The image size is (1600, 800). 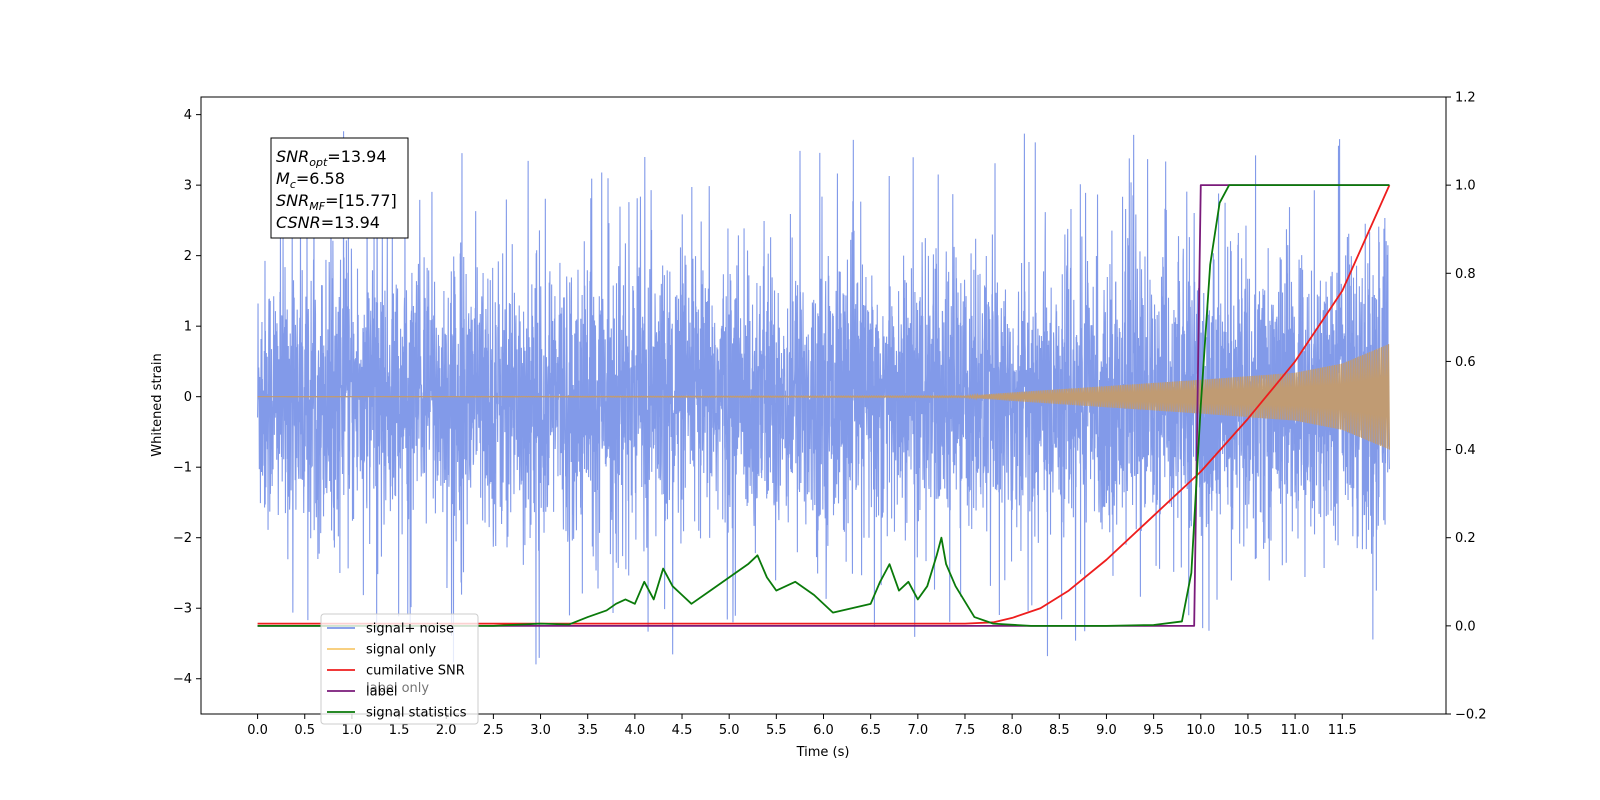 I want to click on legend-entry-label: signal statistics, so click(x=416, y=713).